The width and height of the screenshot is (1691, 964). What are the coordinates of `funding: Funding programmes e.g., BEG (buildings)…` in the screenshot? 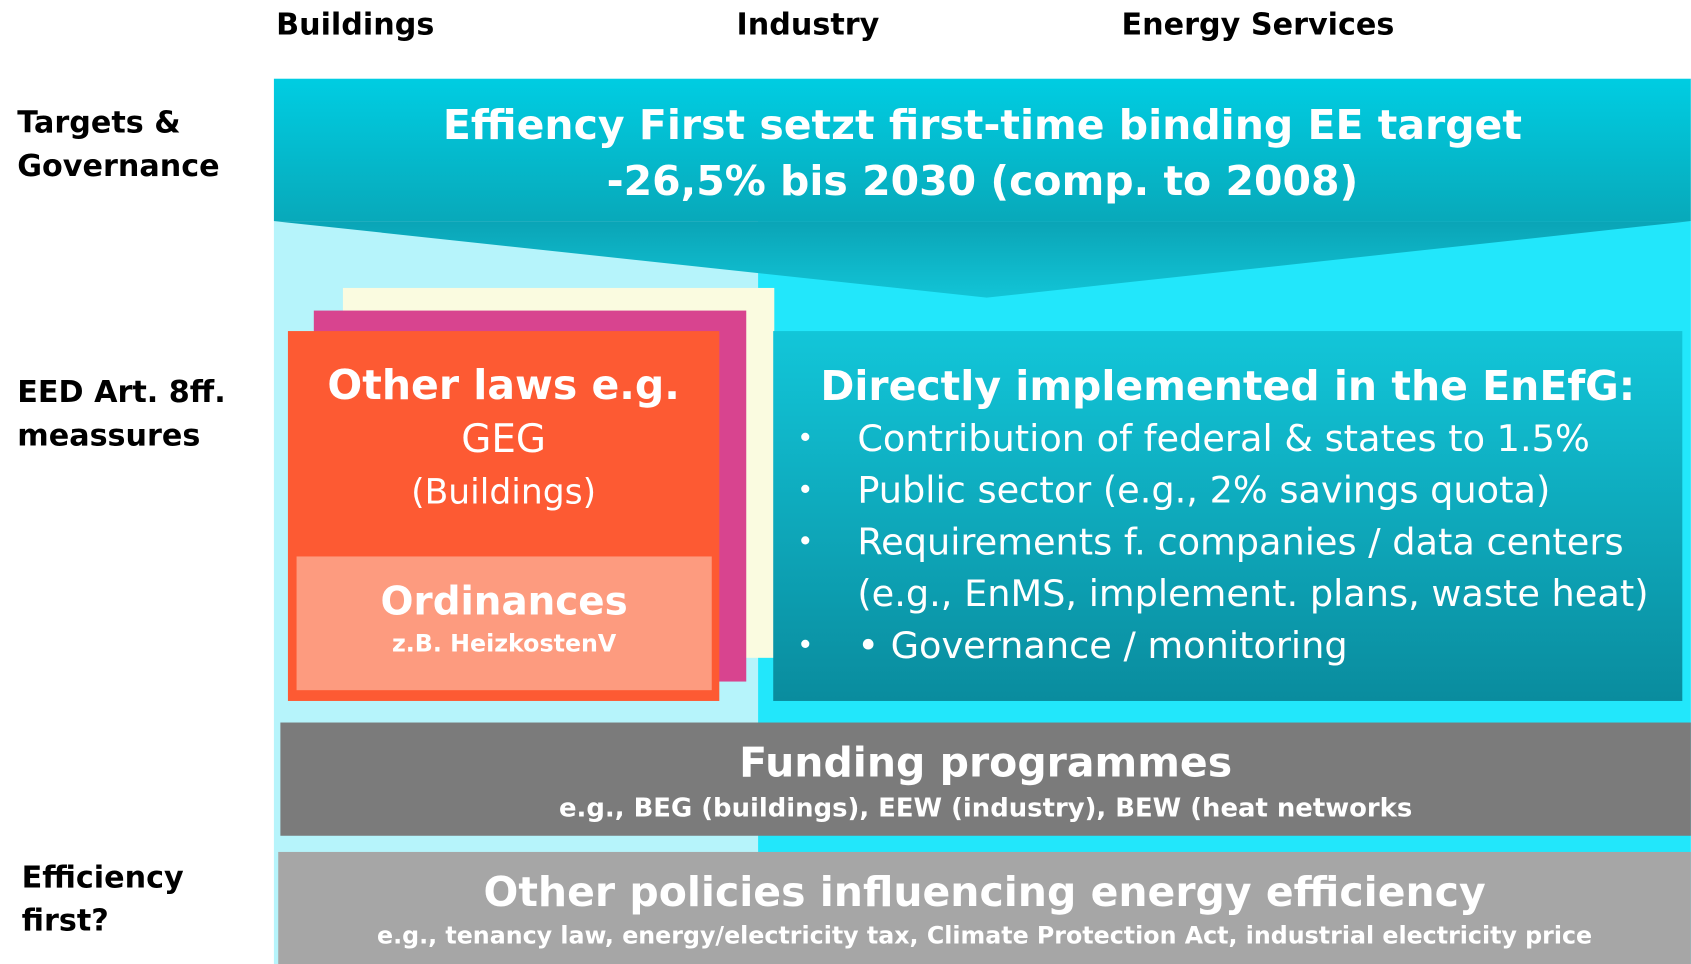 It's located at (985, 779).